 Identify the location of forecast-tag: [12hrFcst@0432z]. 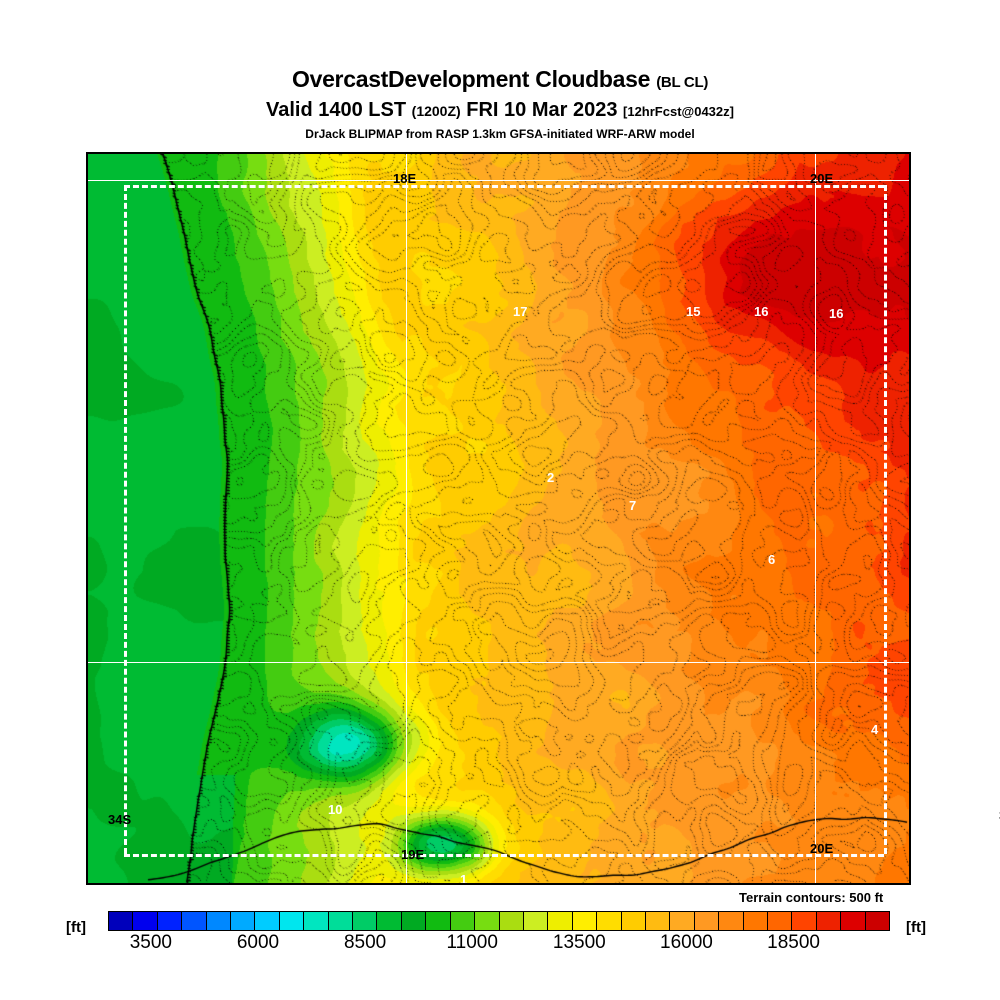
(678, 111).